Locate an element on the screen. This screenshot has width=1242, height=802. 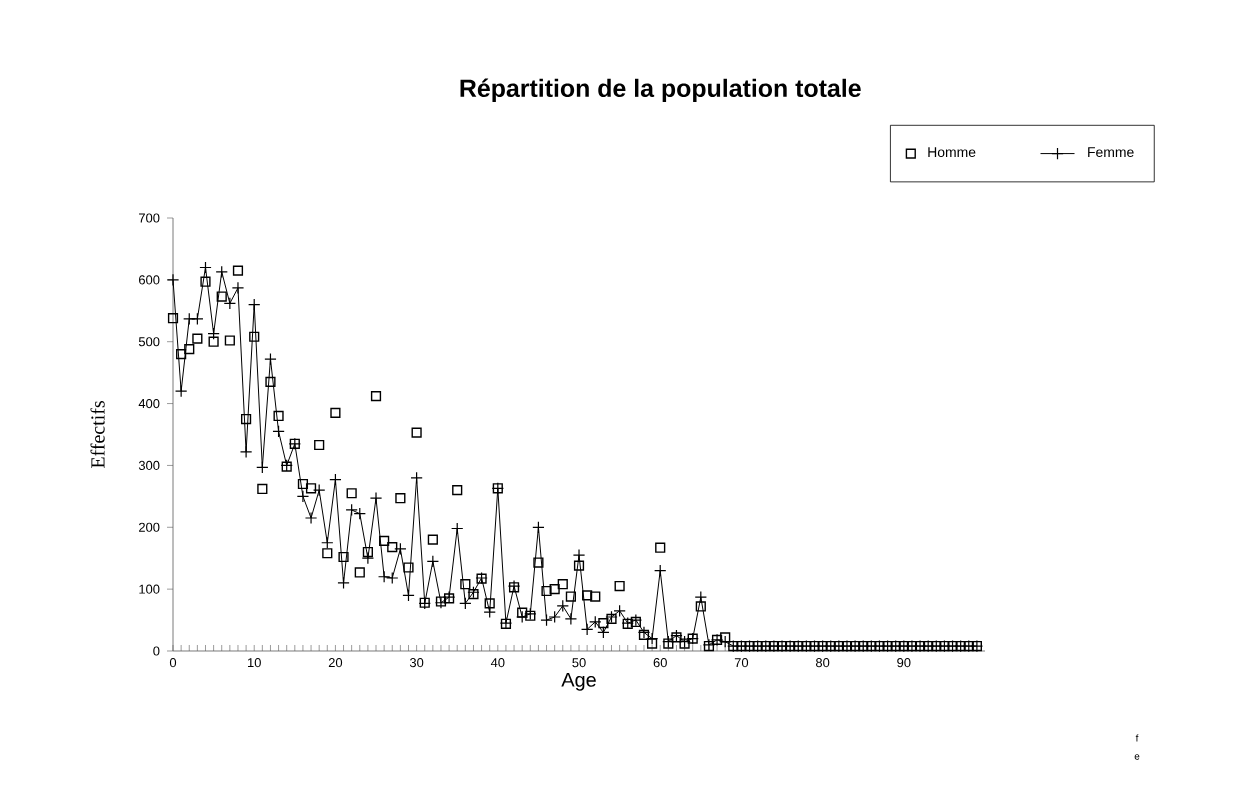
x-tick-label: 20 is located at coordinates (335, 663).